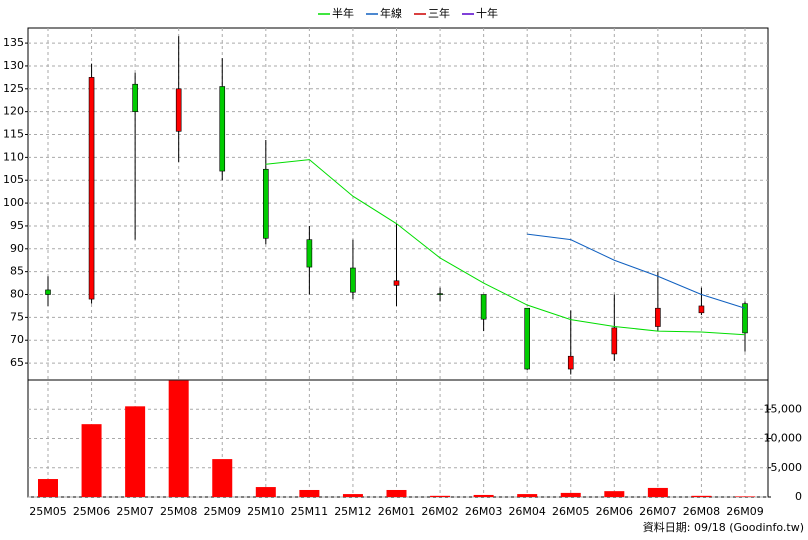  What do you see at coordinates (571, 511) in the screenshot?
I see `x-tick-label: 26M05` at bounding box center [571, 511].